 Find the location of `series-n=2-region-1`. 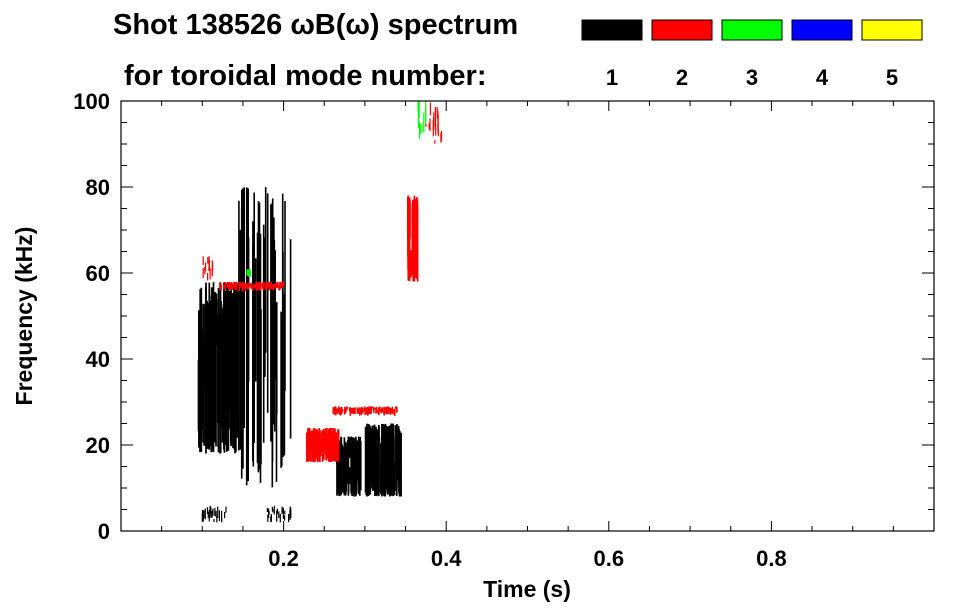

series-n=2-region-1 is located at coordinates (365, 411).